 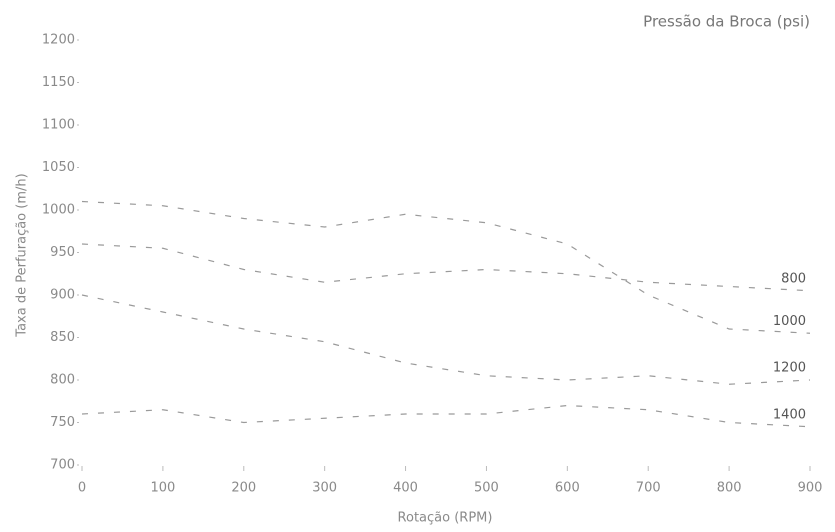 What do you see at coordinates (729, 488) in the screenshot?
I see `x-tick-label: 800` at bounding box center [729, 488].